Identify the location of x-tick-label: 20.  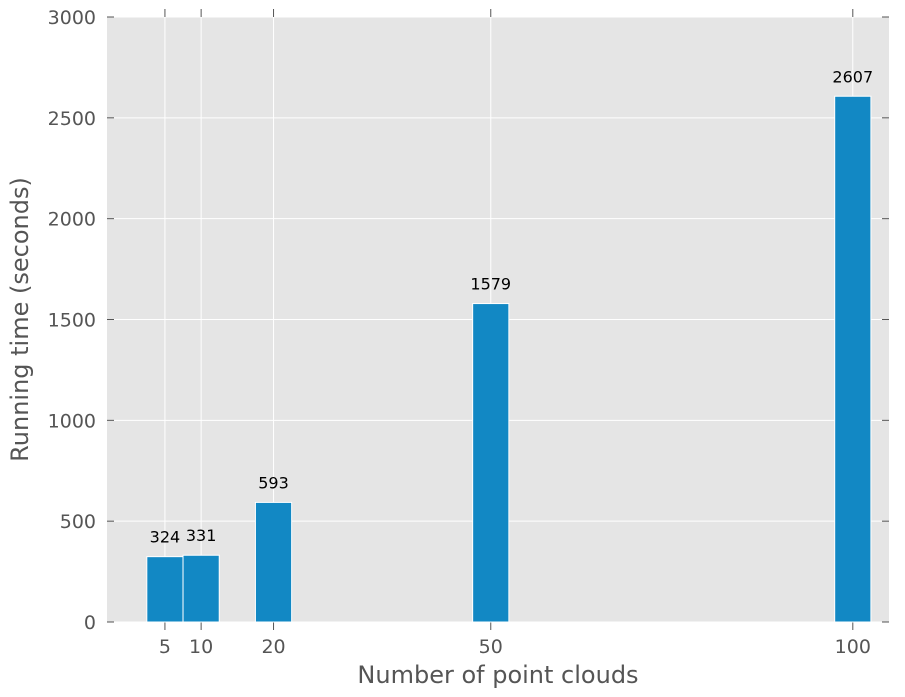
(273, 647).